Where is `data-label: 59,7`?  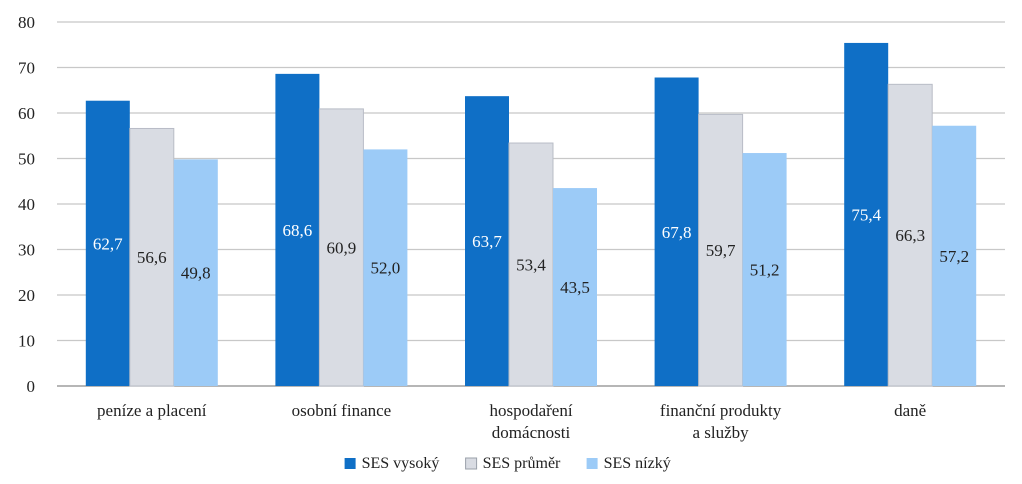
data-label: 59,7 is located at coordinates (721, 250).